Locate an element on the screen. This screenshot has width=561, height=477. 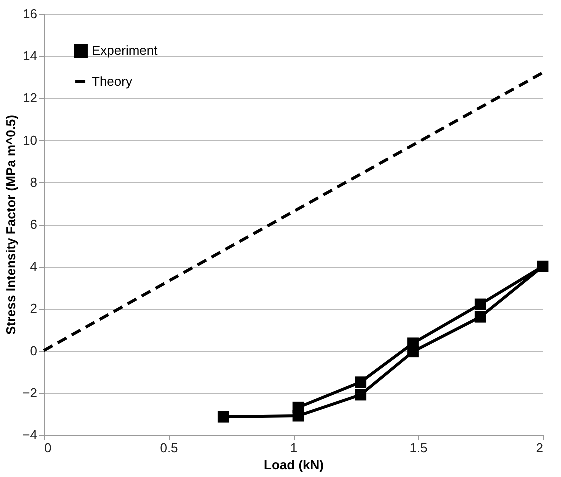
y-tick-label: 14 is located at coordinates (30, 56).